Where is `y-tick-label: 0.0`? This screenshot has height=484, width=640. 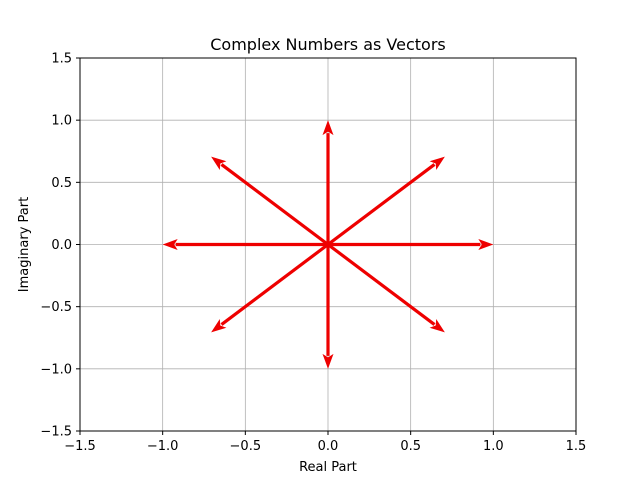
y-tick-label: 0.0 is located at coordinates (61, 245).